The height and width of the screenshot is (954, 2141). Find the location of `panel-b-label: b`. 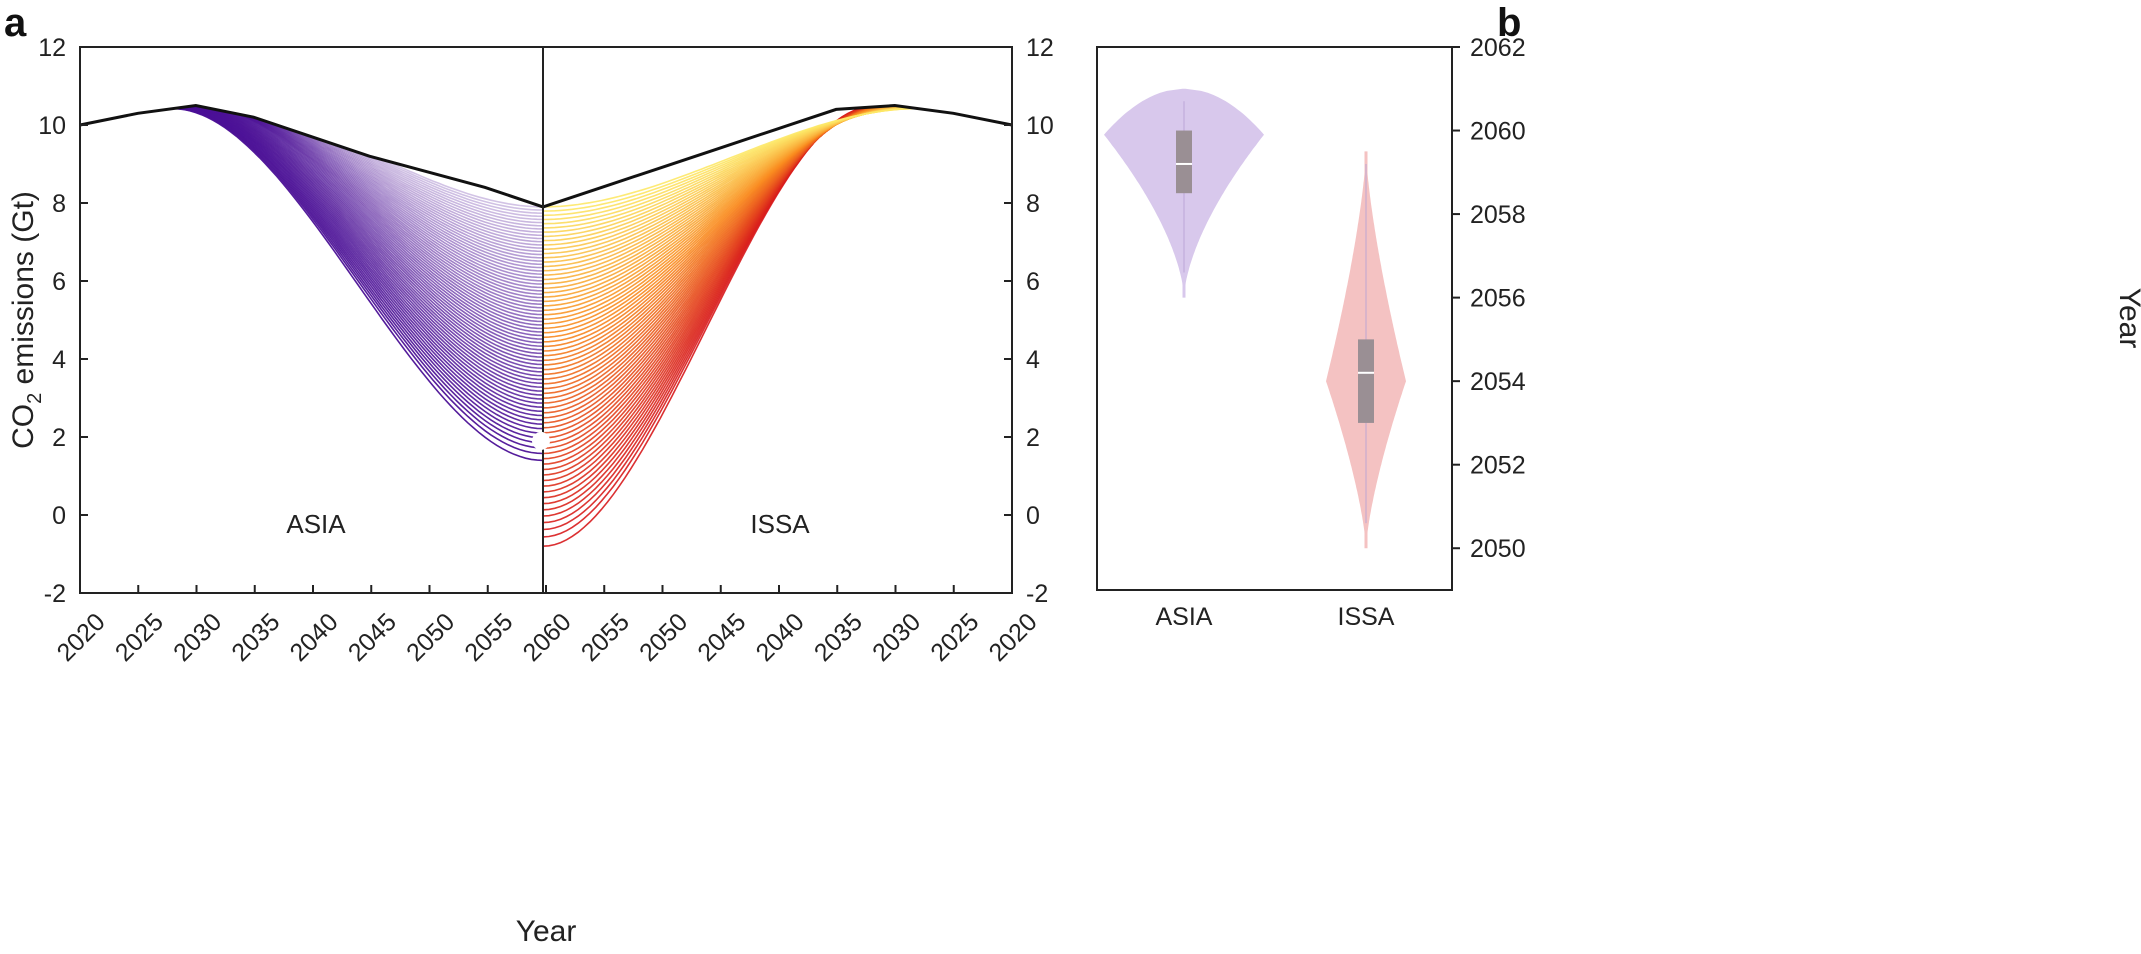

panel-b-label: b is located at coordinates (1509, 23).